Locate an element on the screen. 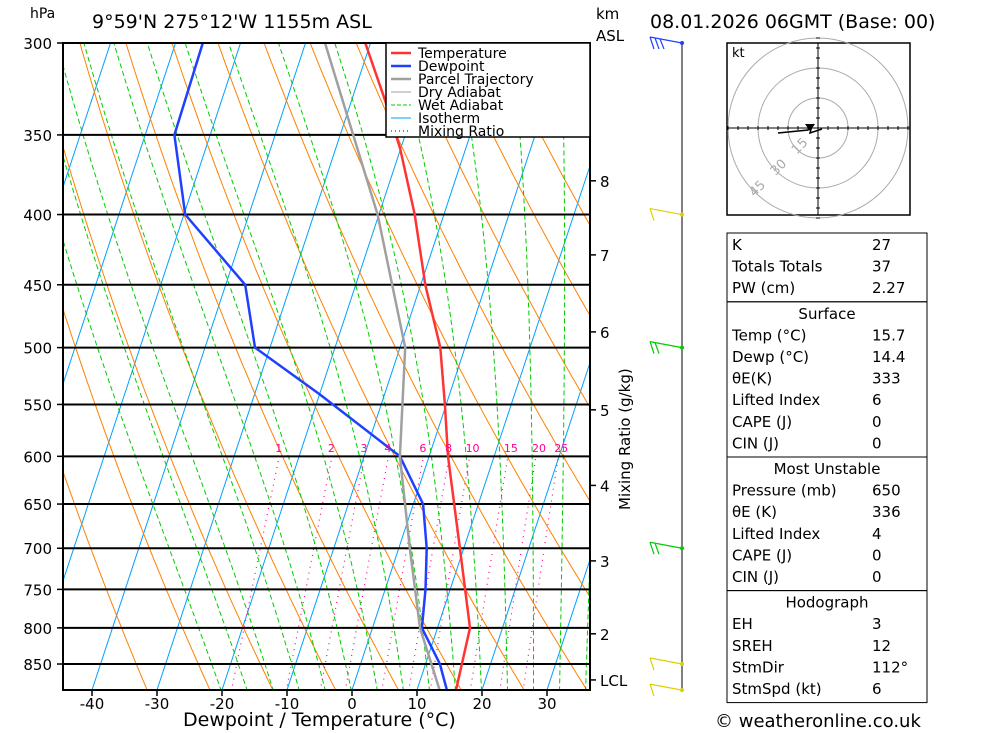 Image resolution: width=1000 pixels, height=733 pixels. wind-barbs is located at coordinates (666, 366).